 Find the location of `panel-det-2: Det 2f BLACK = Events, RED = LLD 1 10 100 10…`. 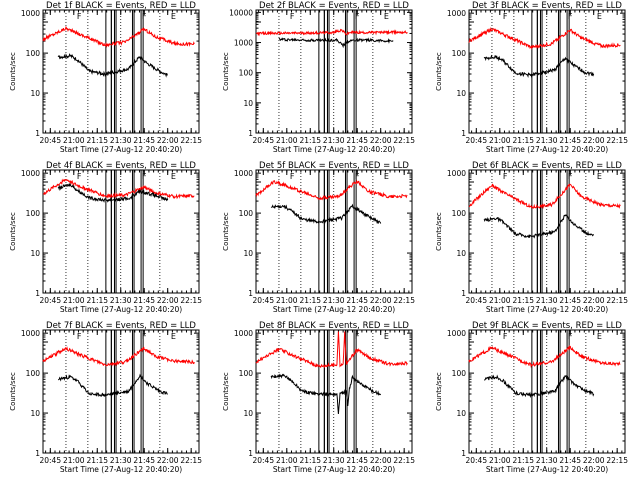

panel-det-2: Det 2f BLACK = Events, RED = LLD 1 10 100 10… is located at coordinates (318, 77).